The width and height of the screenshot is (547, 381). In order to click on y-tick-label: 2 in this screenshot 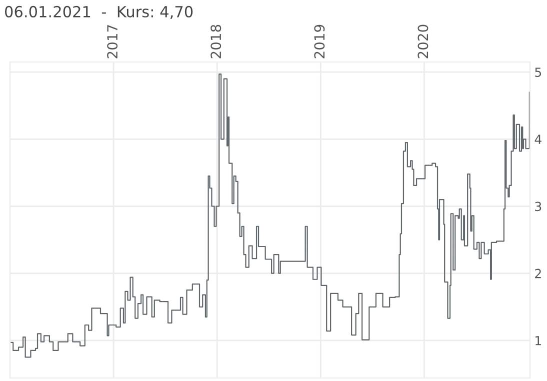, I will do `click(538, 273)`.